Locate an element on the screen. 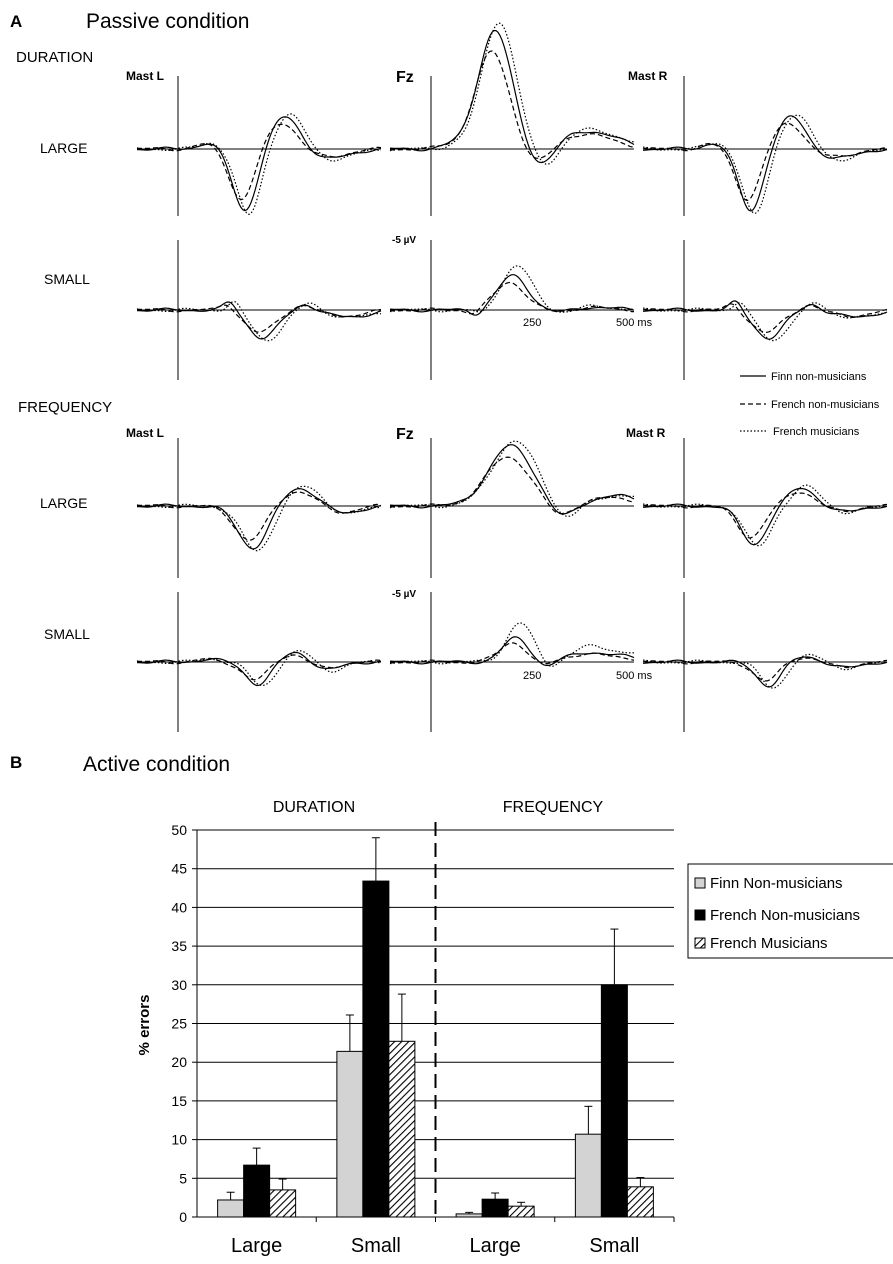  panel-b-title: Active condition is located at coordinates (156, 764).